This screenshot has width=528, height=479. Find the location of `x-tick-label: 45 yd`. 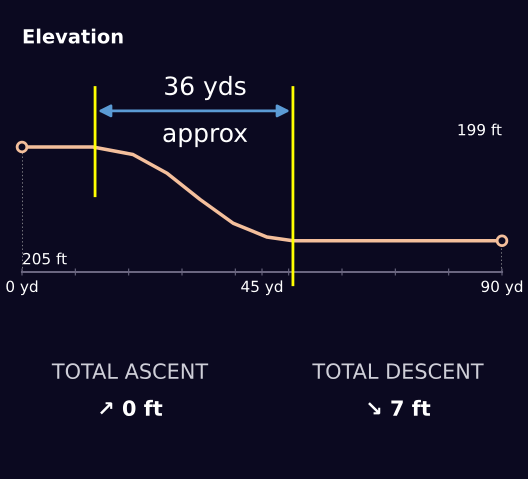

x-tick-label: 45 yd is located at coordinates (261, 288).